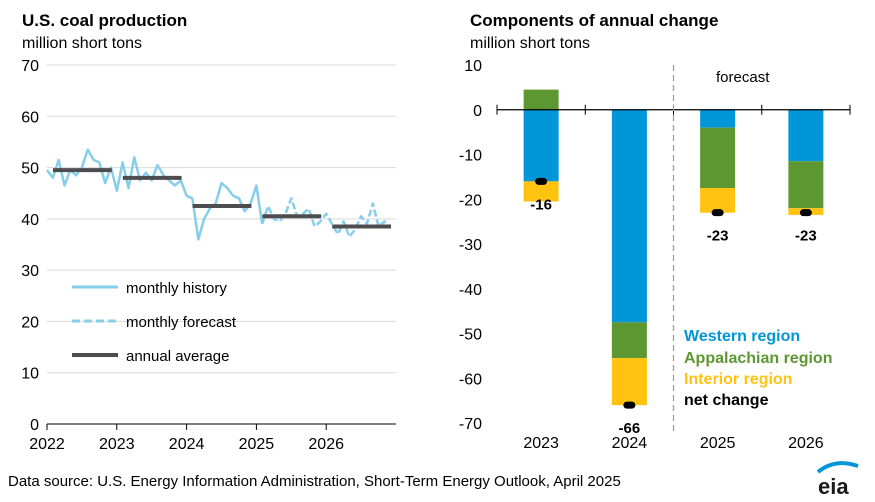  Describe the element at coordinates (758, 358) in the screenshot. I see `legend-label-appalachian-region: Appalachian region` at that location.